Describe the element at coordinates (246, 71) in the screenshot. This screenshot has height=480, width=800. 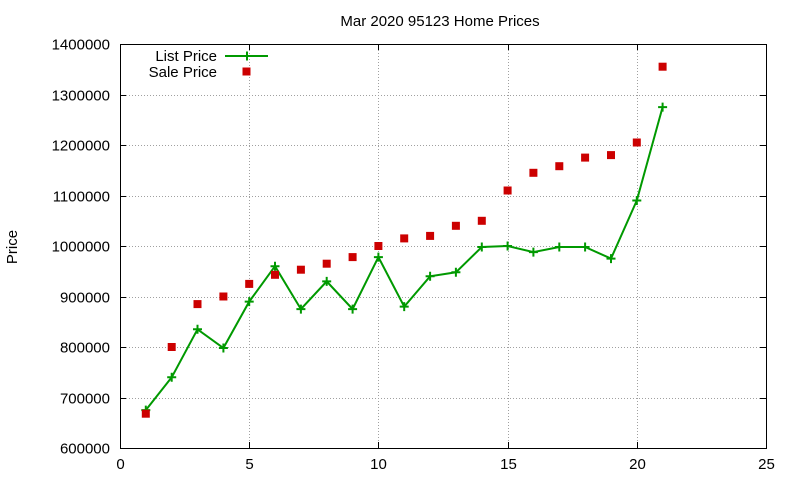
I see `legend-marker-sale-price` at that location.